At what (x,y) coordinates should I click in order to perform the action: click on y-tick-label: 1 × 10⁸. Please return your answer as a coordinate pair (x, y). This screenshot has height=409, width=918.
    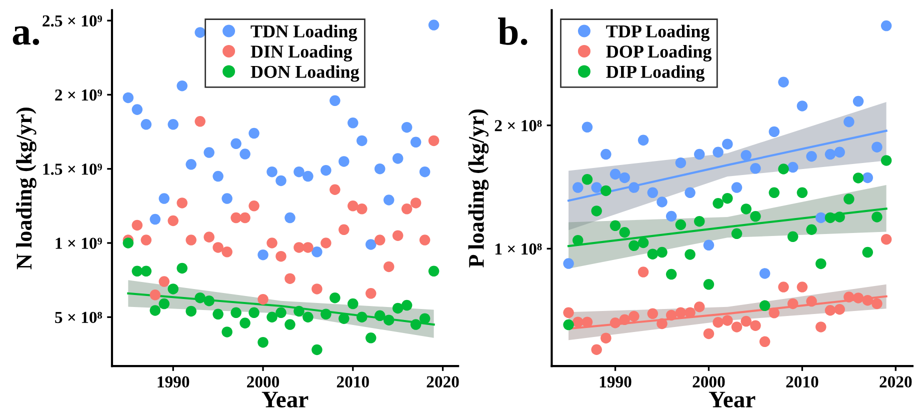
    Looking at the image, I should click on (519, 249).